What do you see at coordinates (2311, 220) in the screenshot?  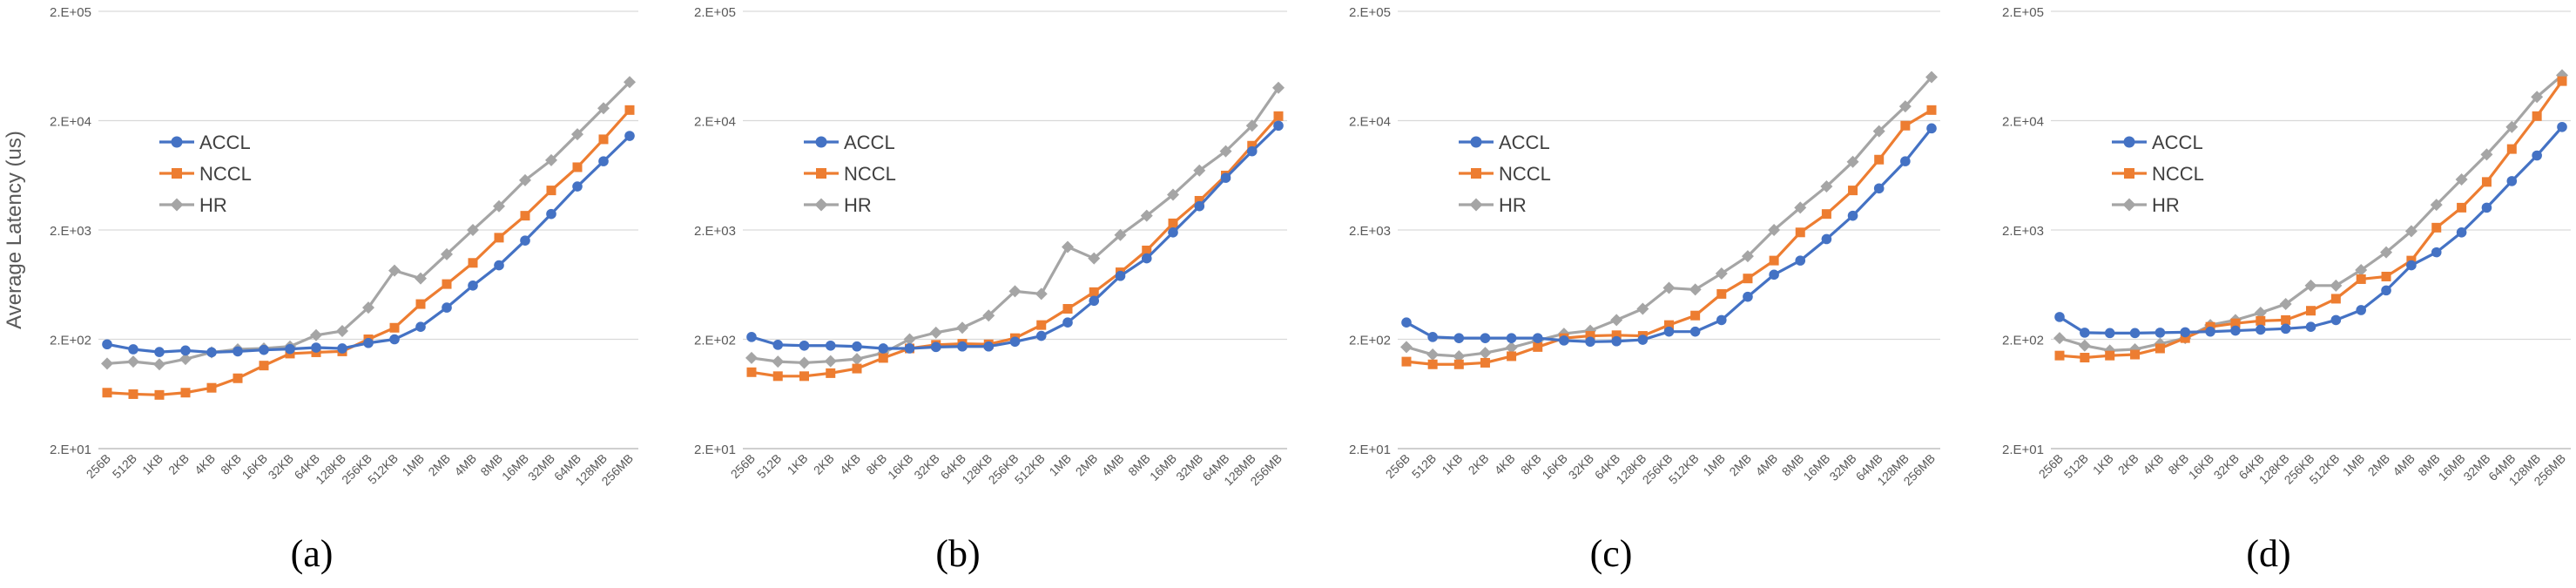 I see `series-line-nccl` at bounding box center [2311, 220].